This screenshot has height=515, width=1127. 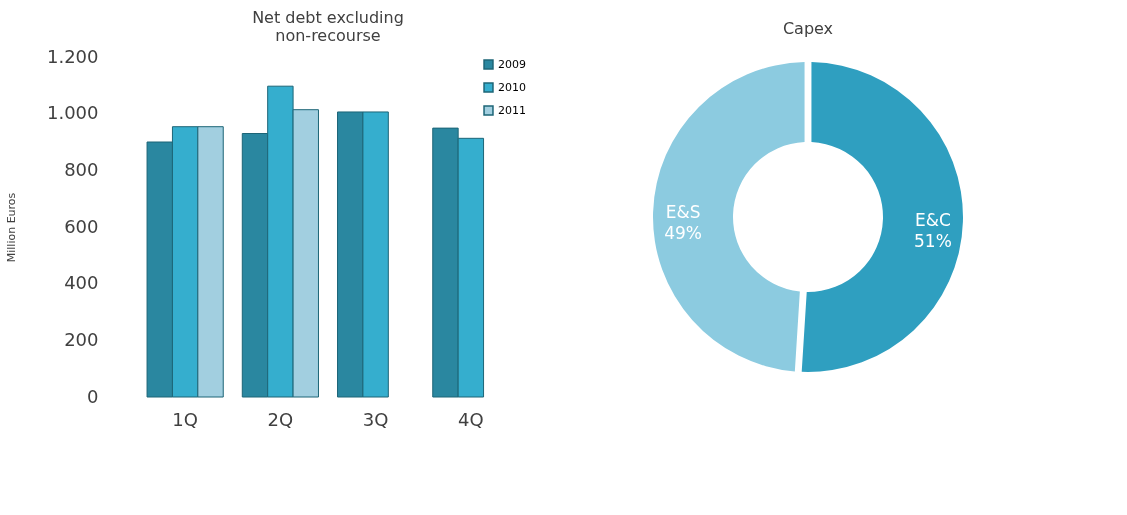 I want to click on slice-label: E&C, so click(x=933, y=219).